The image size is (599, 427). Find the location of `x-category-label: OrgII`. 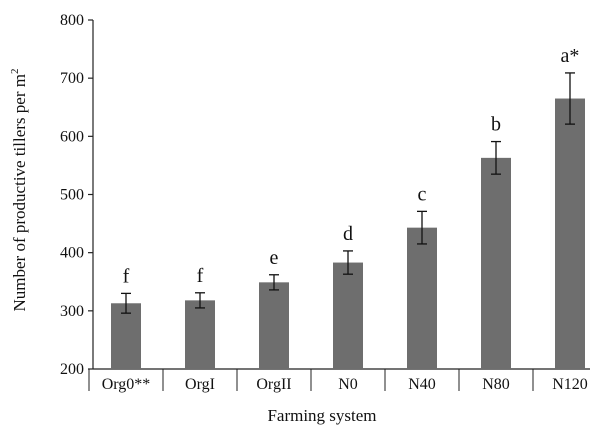

x-category-label: OrgII is located at coordinates (273, 384).